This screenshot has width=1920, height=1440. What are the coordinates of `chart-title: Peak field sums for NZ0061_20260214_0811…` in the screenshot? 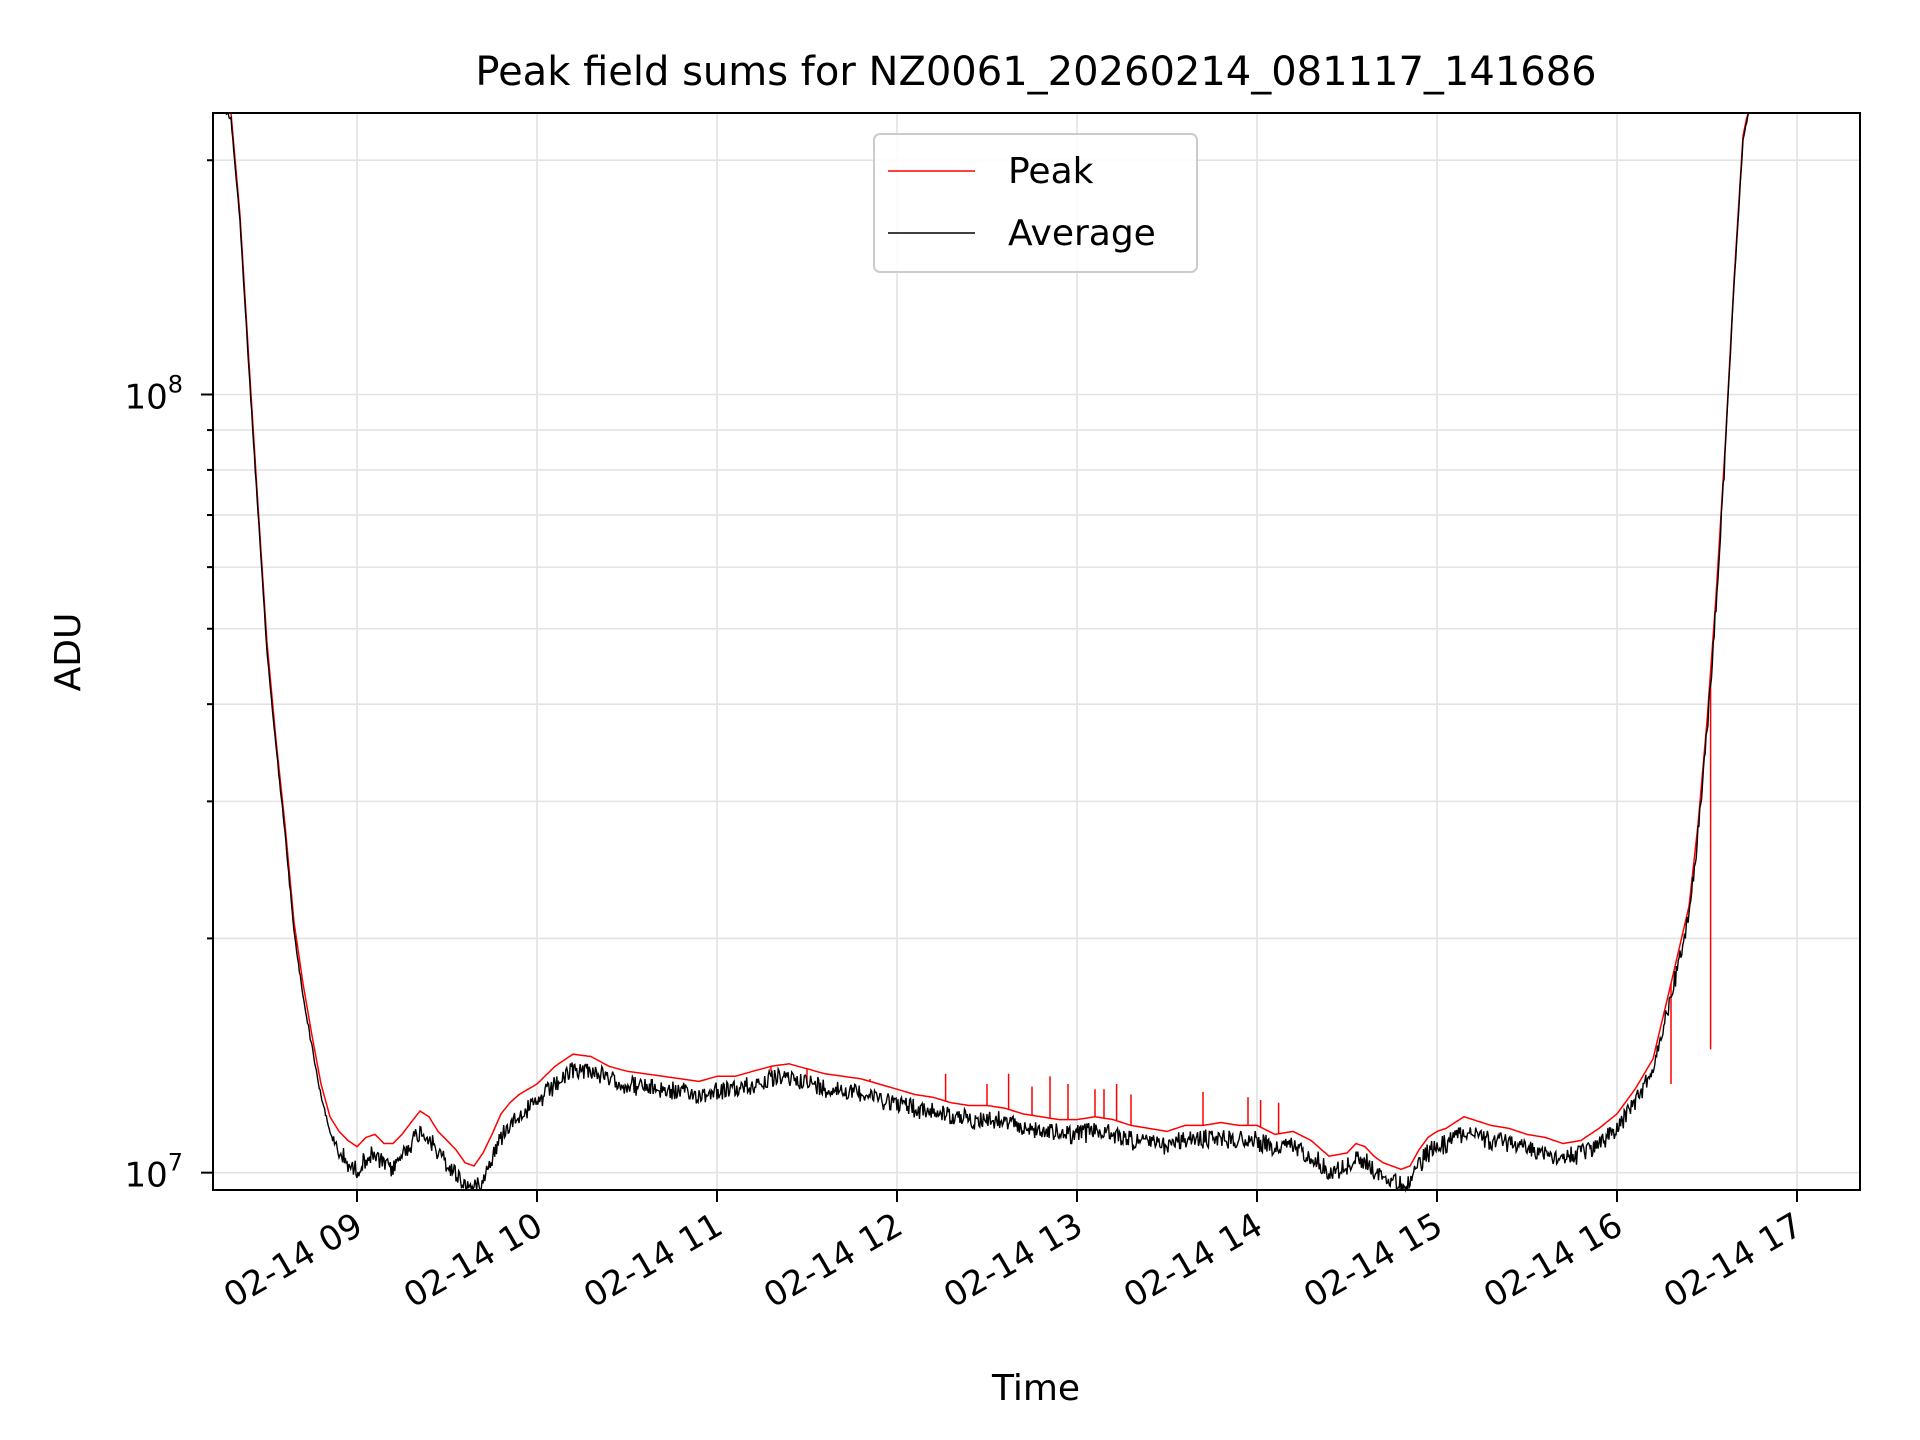 It's located at (1035, 72).